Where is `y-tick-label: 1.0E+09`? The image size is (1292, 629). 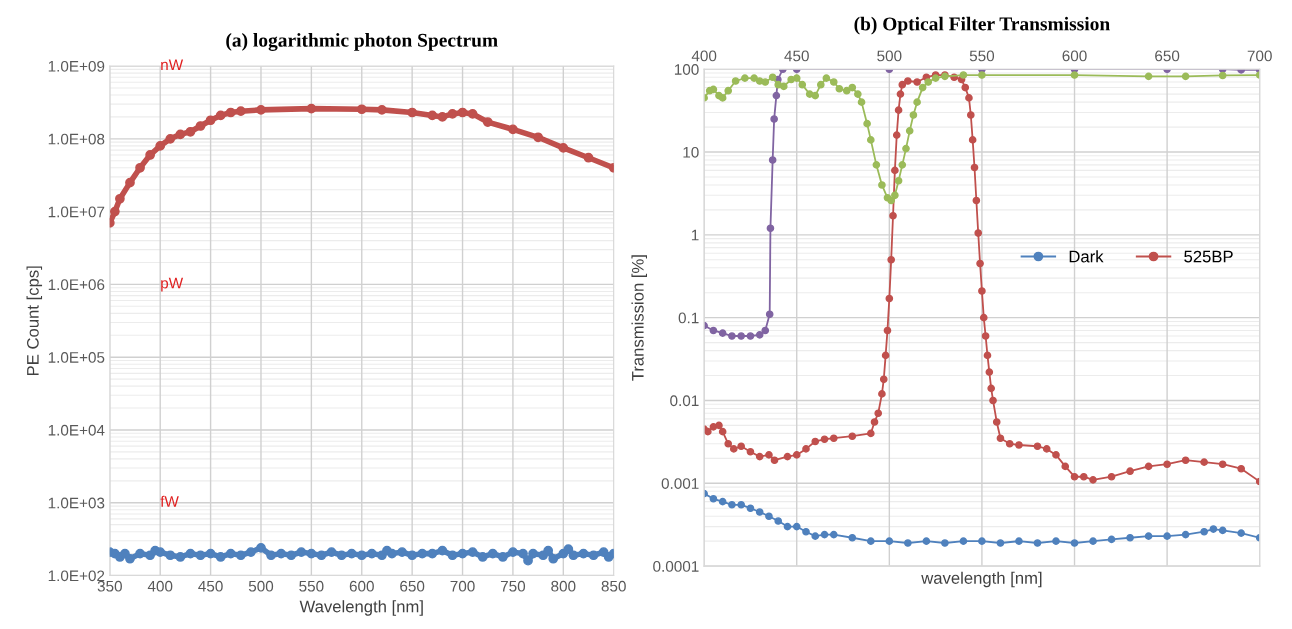 y-tick-label: 1.0E+09 is located at coordinates (76, 66).